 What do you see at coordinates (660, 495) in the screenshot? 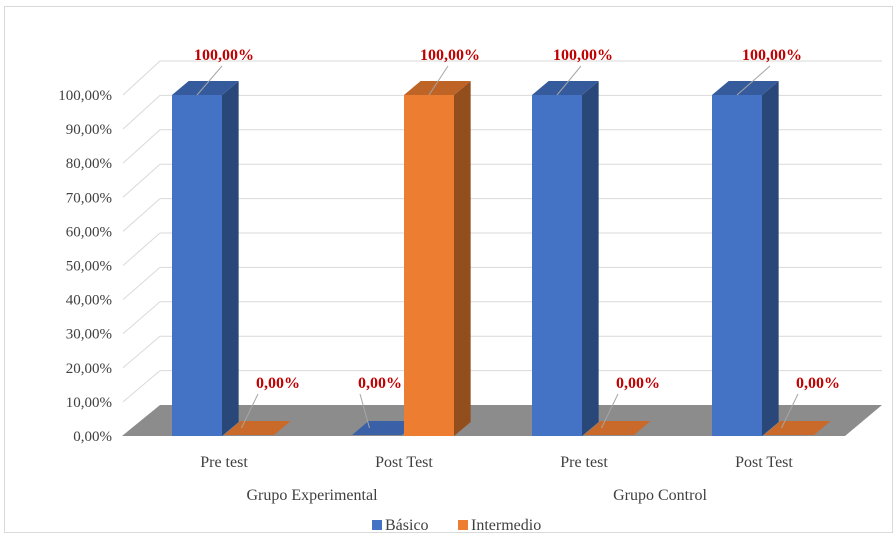
I see `x-group-label: Grupo Control` at bounding box center [660, 495].